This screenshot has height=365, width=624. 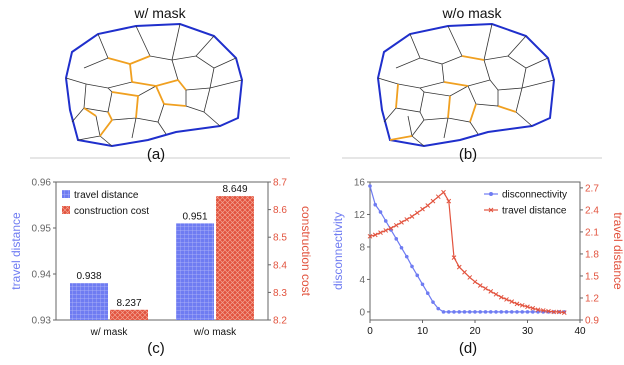 What do you see at coordinates (475, 251) in the screenshot?
I see `plot-frame` at bounding box center [475, 251].